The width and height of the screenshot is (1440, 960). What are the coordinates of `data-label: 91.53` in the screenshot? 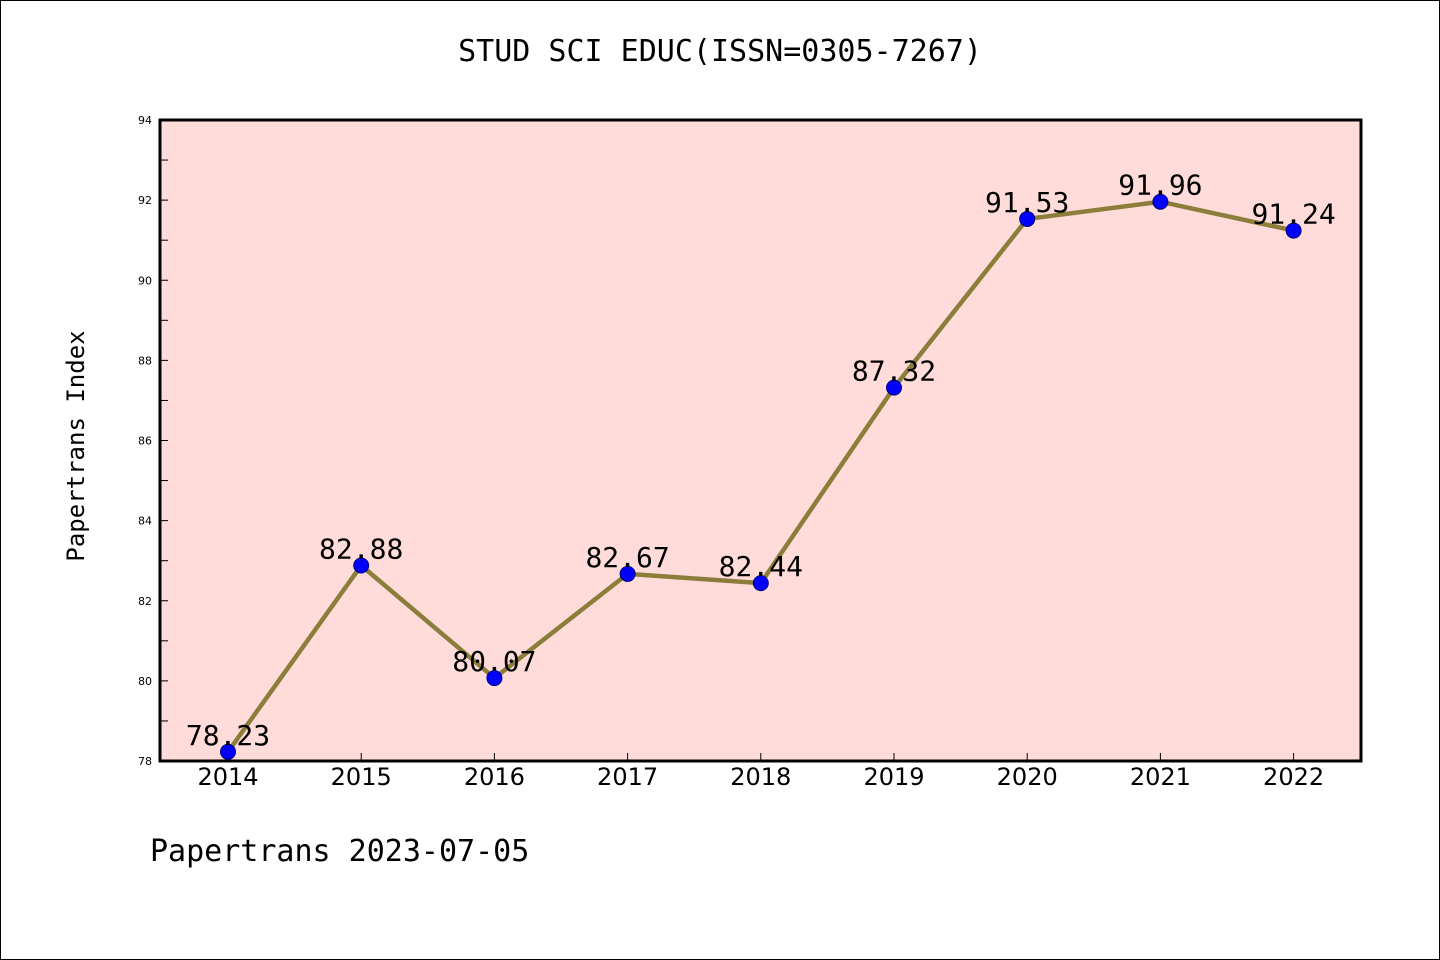 It's located at (1027, 202).